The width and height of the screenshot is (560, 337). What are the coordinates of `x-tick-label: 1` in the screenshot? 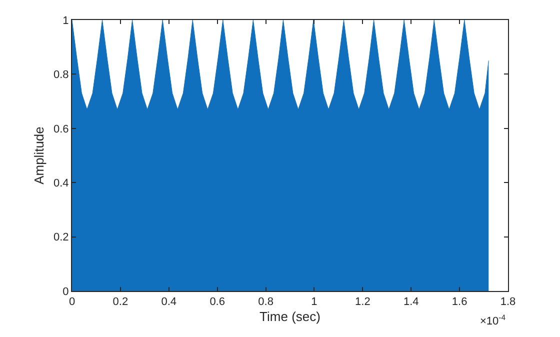 It's located at (314, 302).